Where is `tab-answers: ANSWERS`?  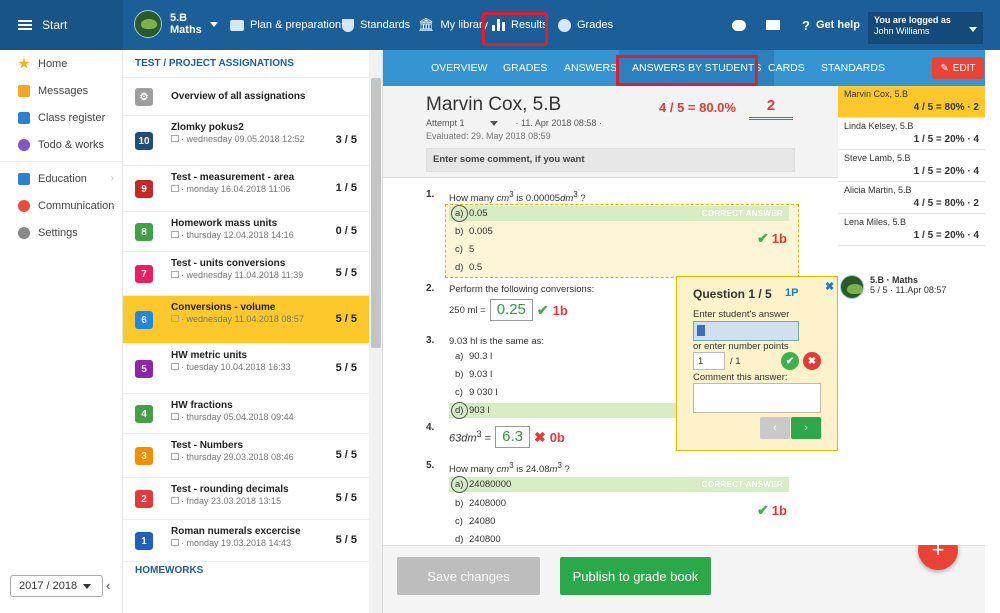 tab-answers: ANSWERS is located at coordinates (590, 68).